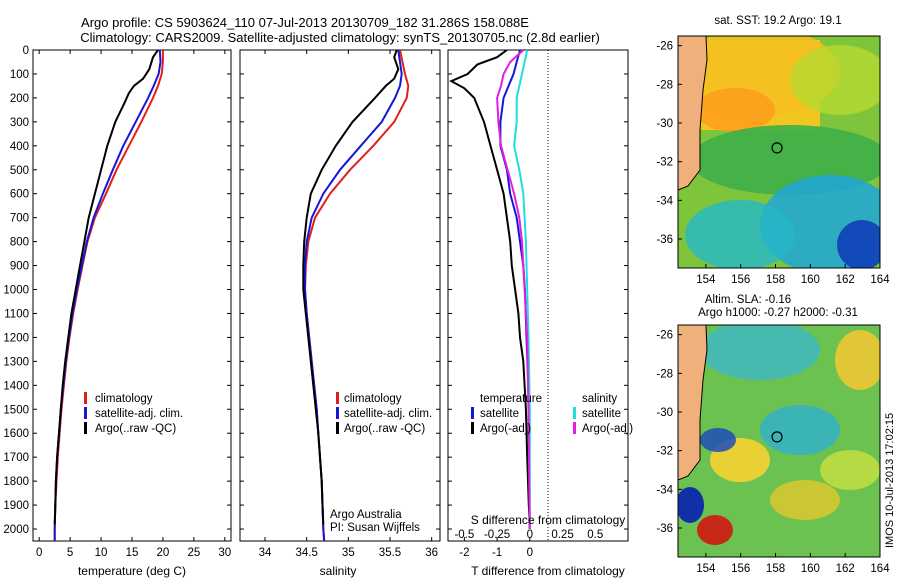  Describe the element at coordinates (562, 535) in the screenshot. I see `x-tick-label-top: 0.25` at that location.